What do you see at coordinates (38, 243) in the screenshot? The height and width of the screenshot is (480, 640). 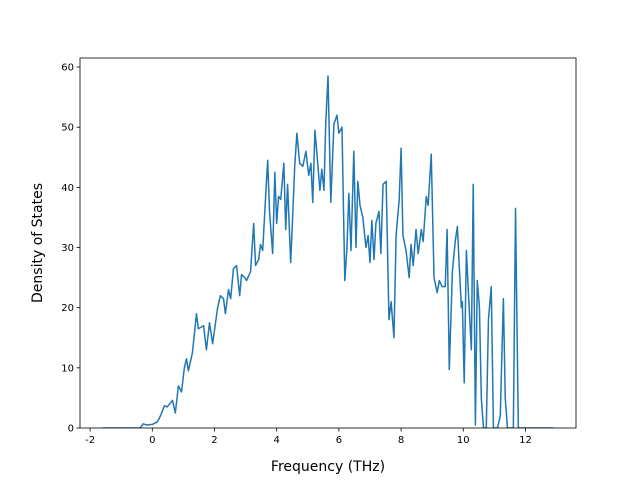 I see `y-axis-label: Density of States` at bounding box center [38, 243].